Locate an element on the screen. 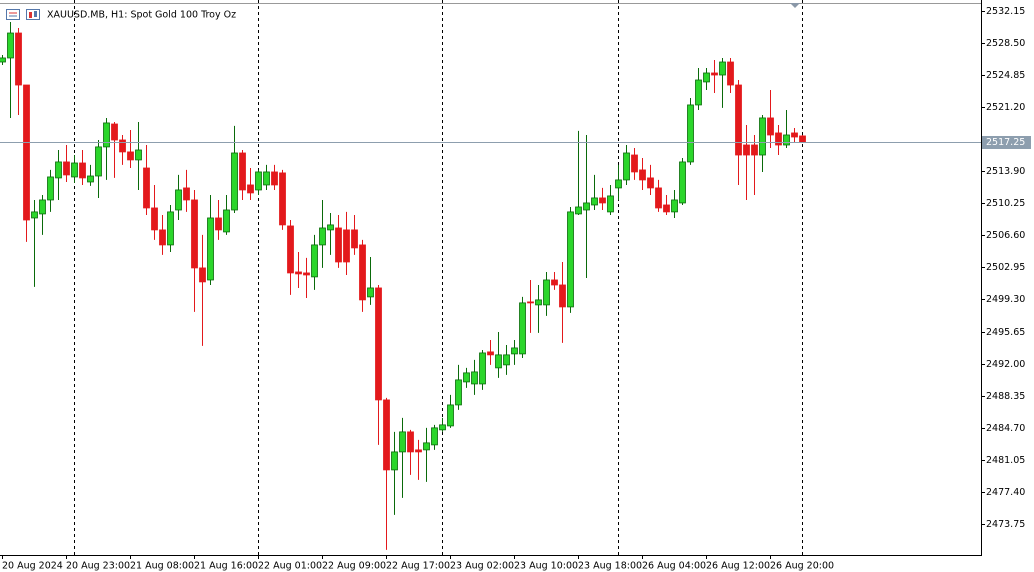  title-icons is located at coordinates (23, 14).